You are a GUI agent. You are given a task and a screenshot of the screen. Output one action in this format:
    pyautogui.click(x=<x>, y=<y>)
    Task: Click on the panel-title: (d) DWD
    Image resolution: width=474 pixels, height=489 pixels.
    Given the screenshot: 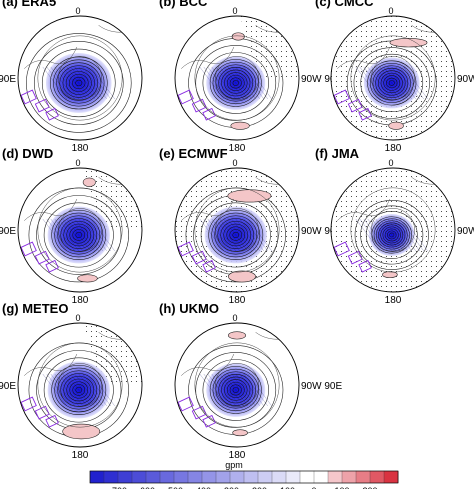 What is the action you would take?
    pyautogui.click(x=27, y=153)
    